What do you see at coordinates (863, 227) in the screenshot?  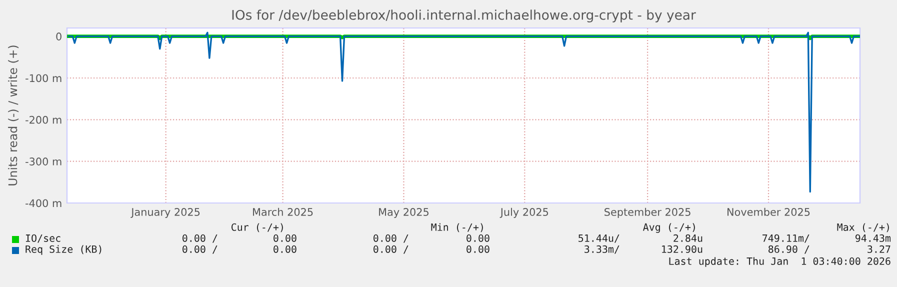 I see `text: Max (-/+)` at bounding box center [863, 227].